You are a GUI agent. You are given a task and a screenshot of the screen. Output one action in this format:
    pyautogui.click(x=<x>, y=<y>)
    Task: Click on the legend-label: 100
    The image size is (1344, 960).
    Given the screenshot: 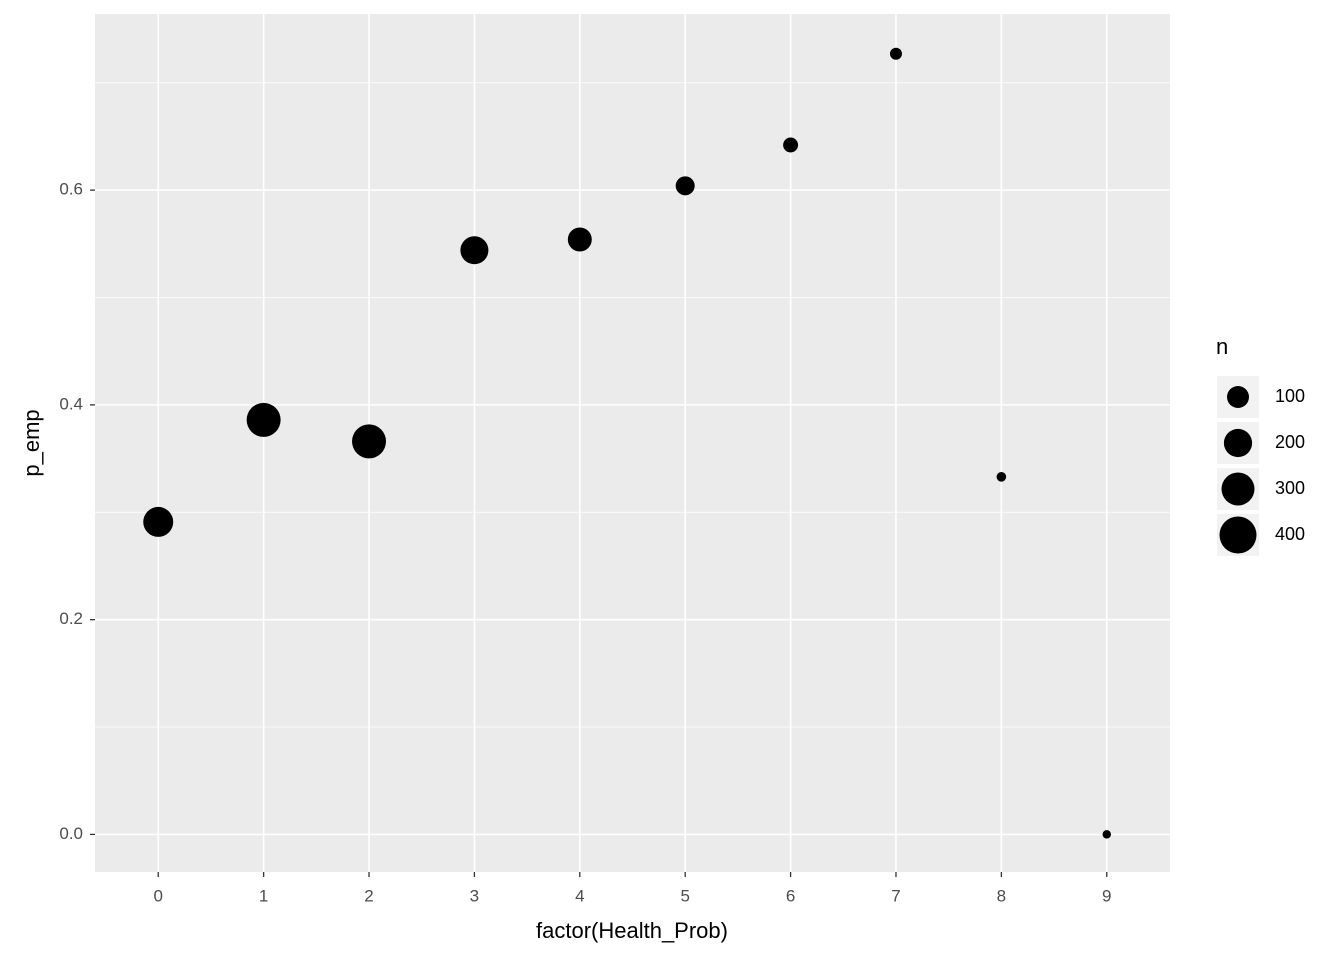 What is the action you would take?
    pyautogui.click(x=1290, y=396)
    